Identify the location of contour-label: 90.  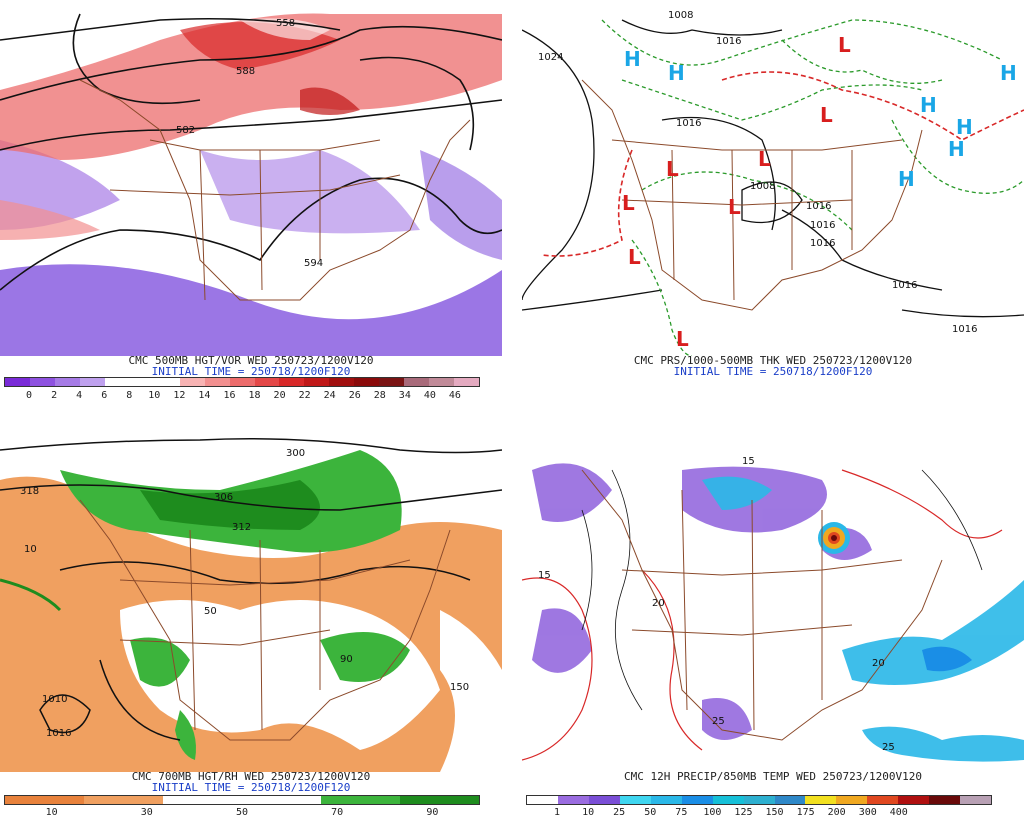
(346, 659).